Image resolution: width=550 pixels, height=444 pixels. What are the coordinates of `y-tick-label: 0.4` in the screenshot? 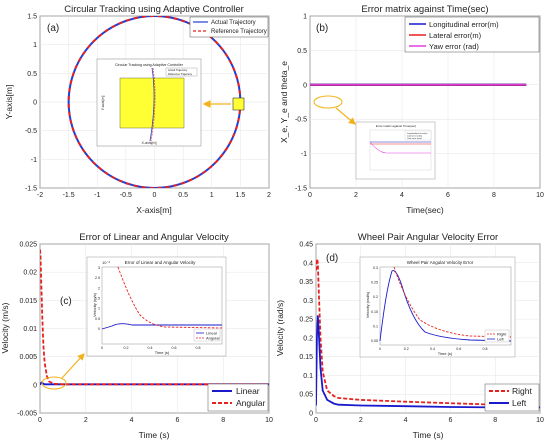 It's located at (308, 263).